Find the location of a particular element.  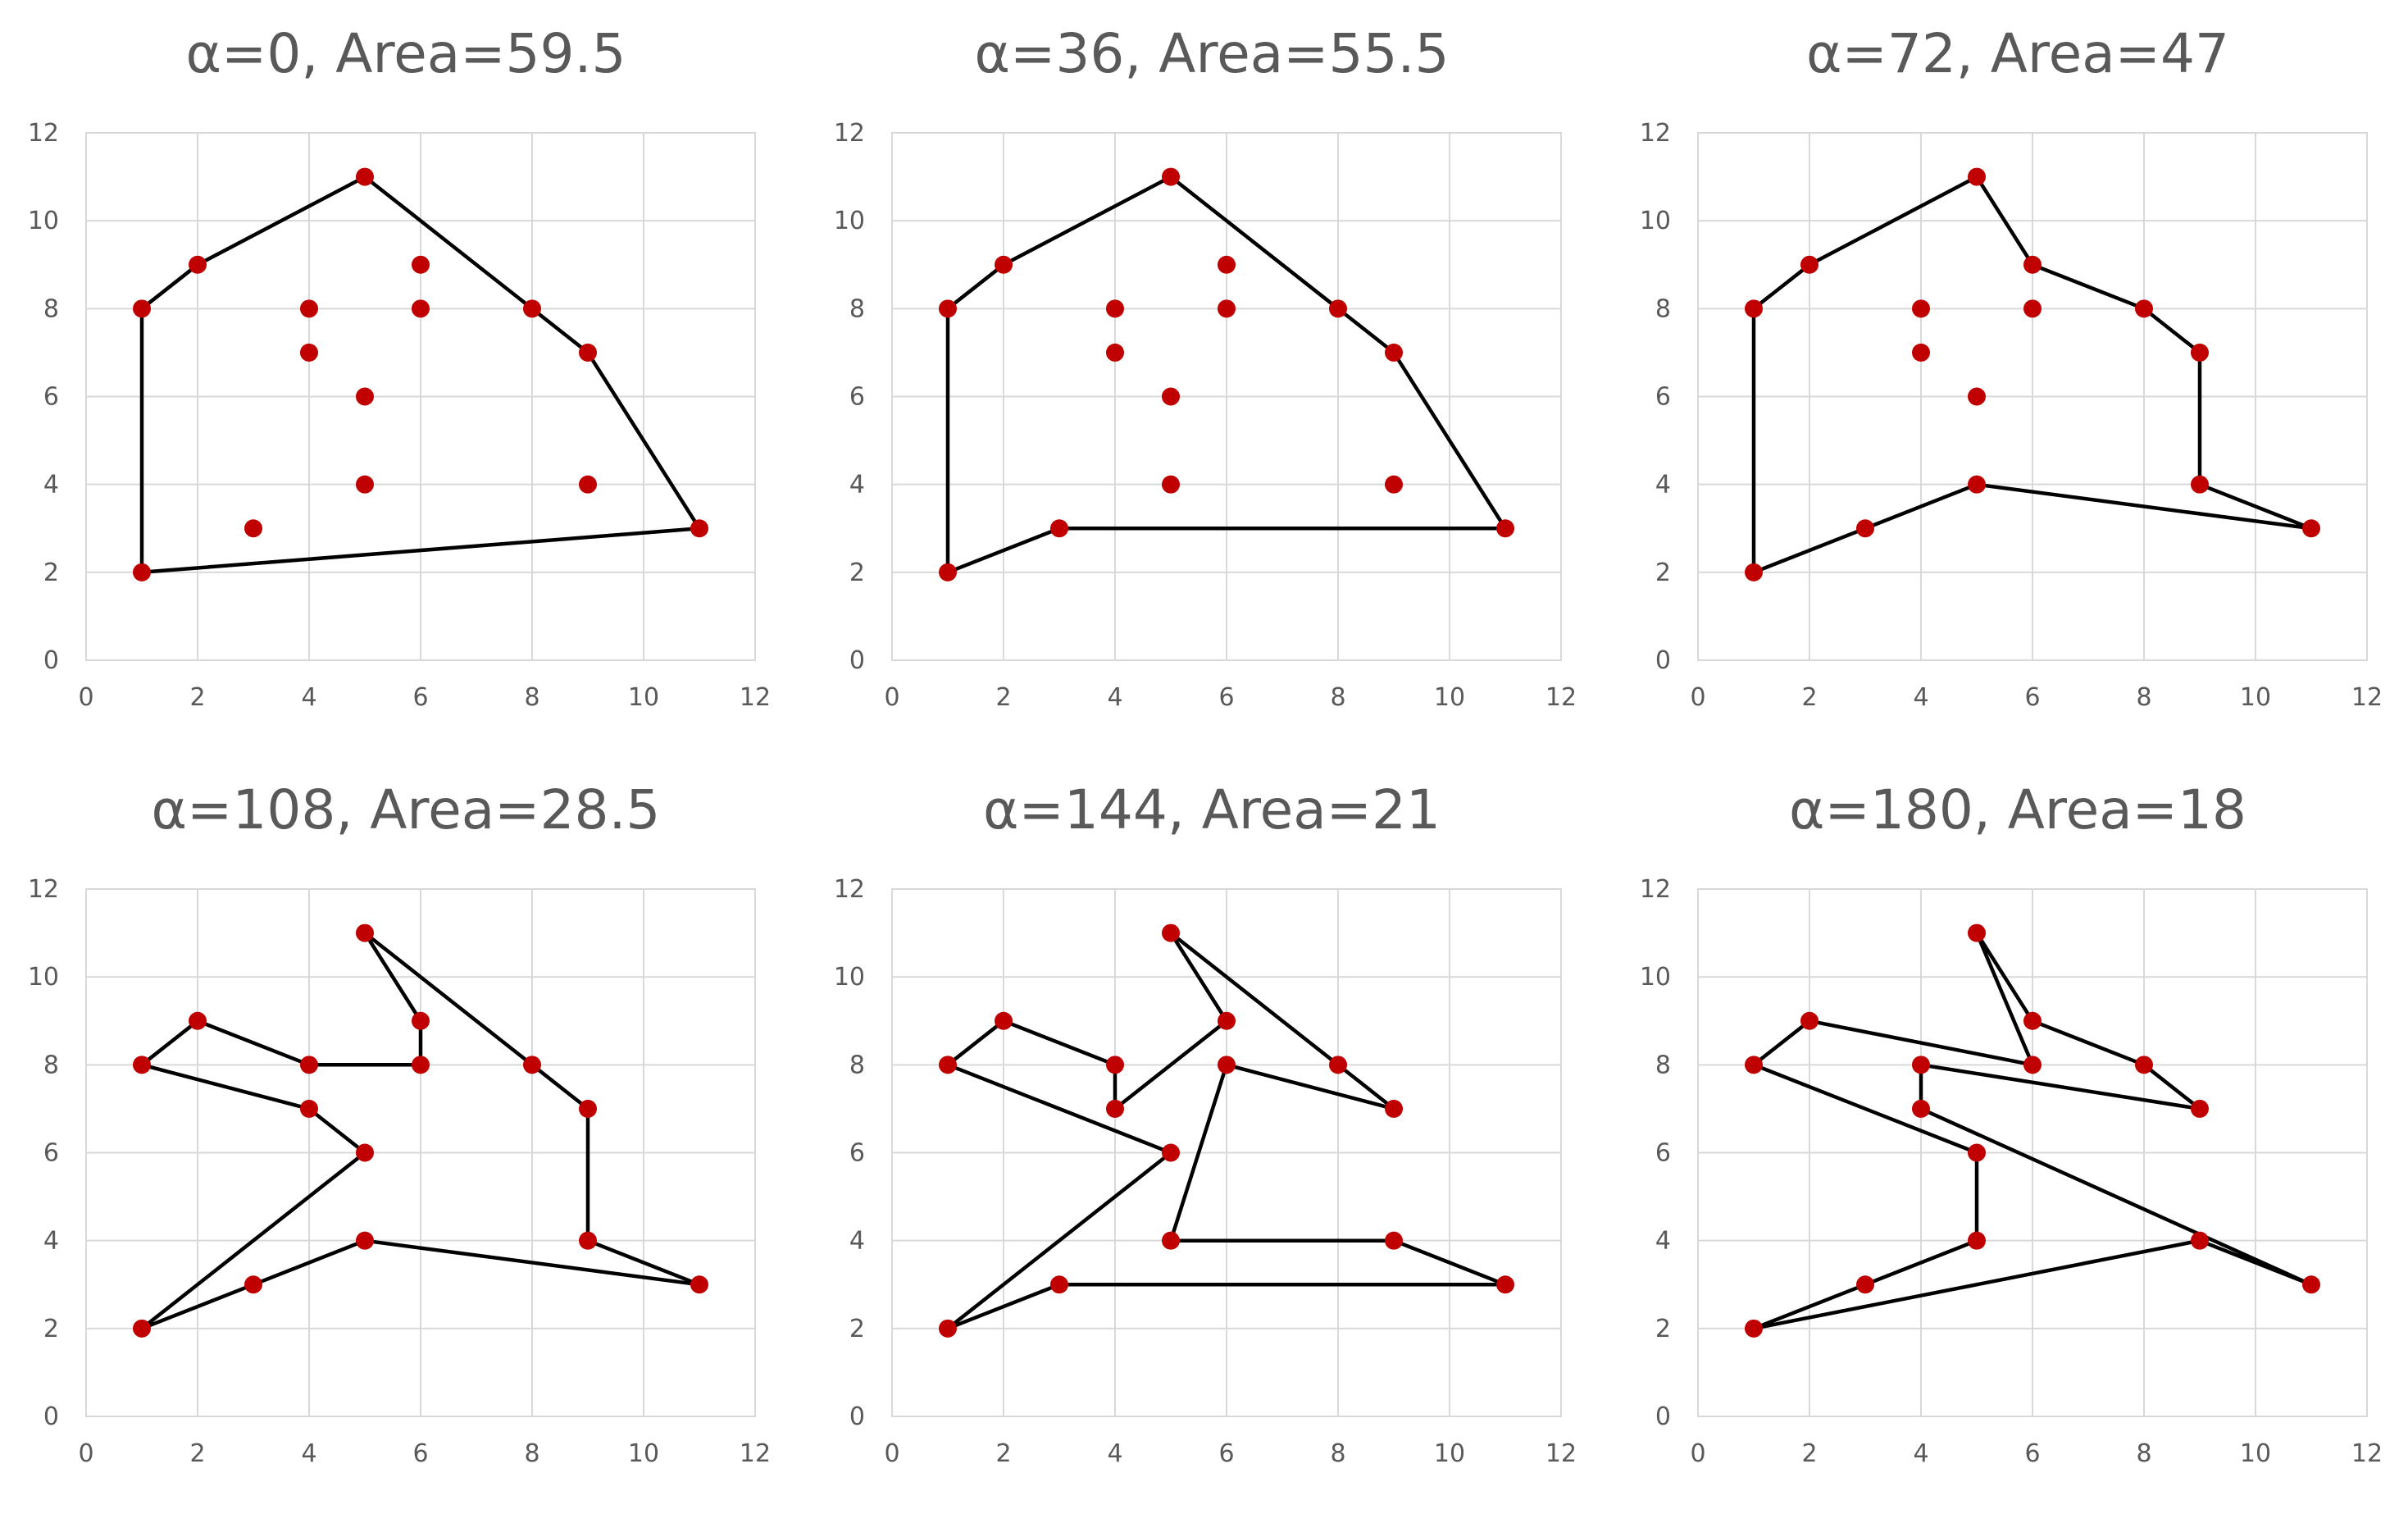

y-tick-label: 0 is located at coordinates (857, 660).